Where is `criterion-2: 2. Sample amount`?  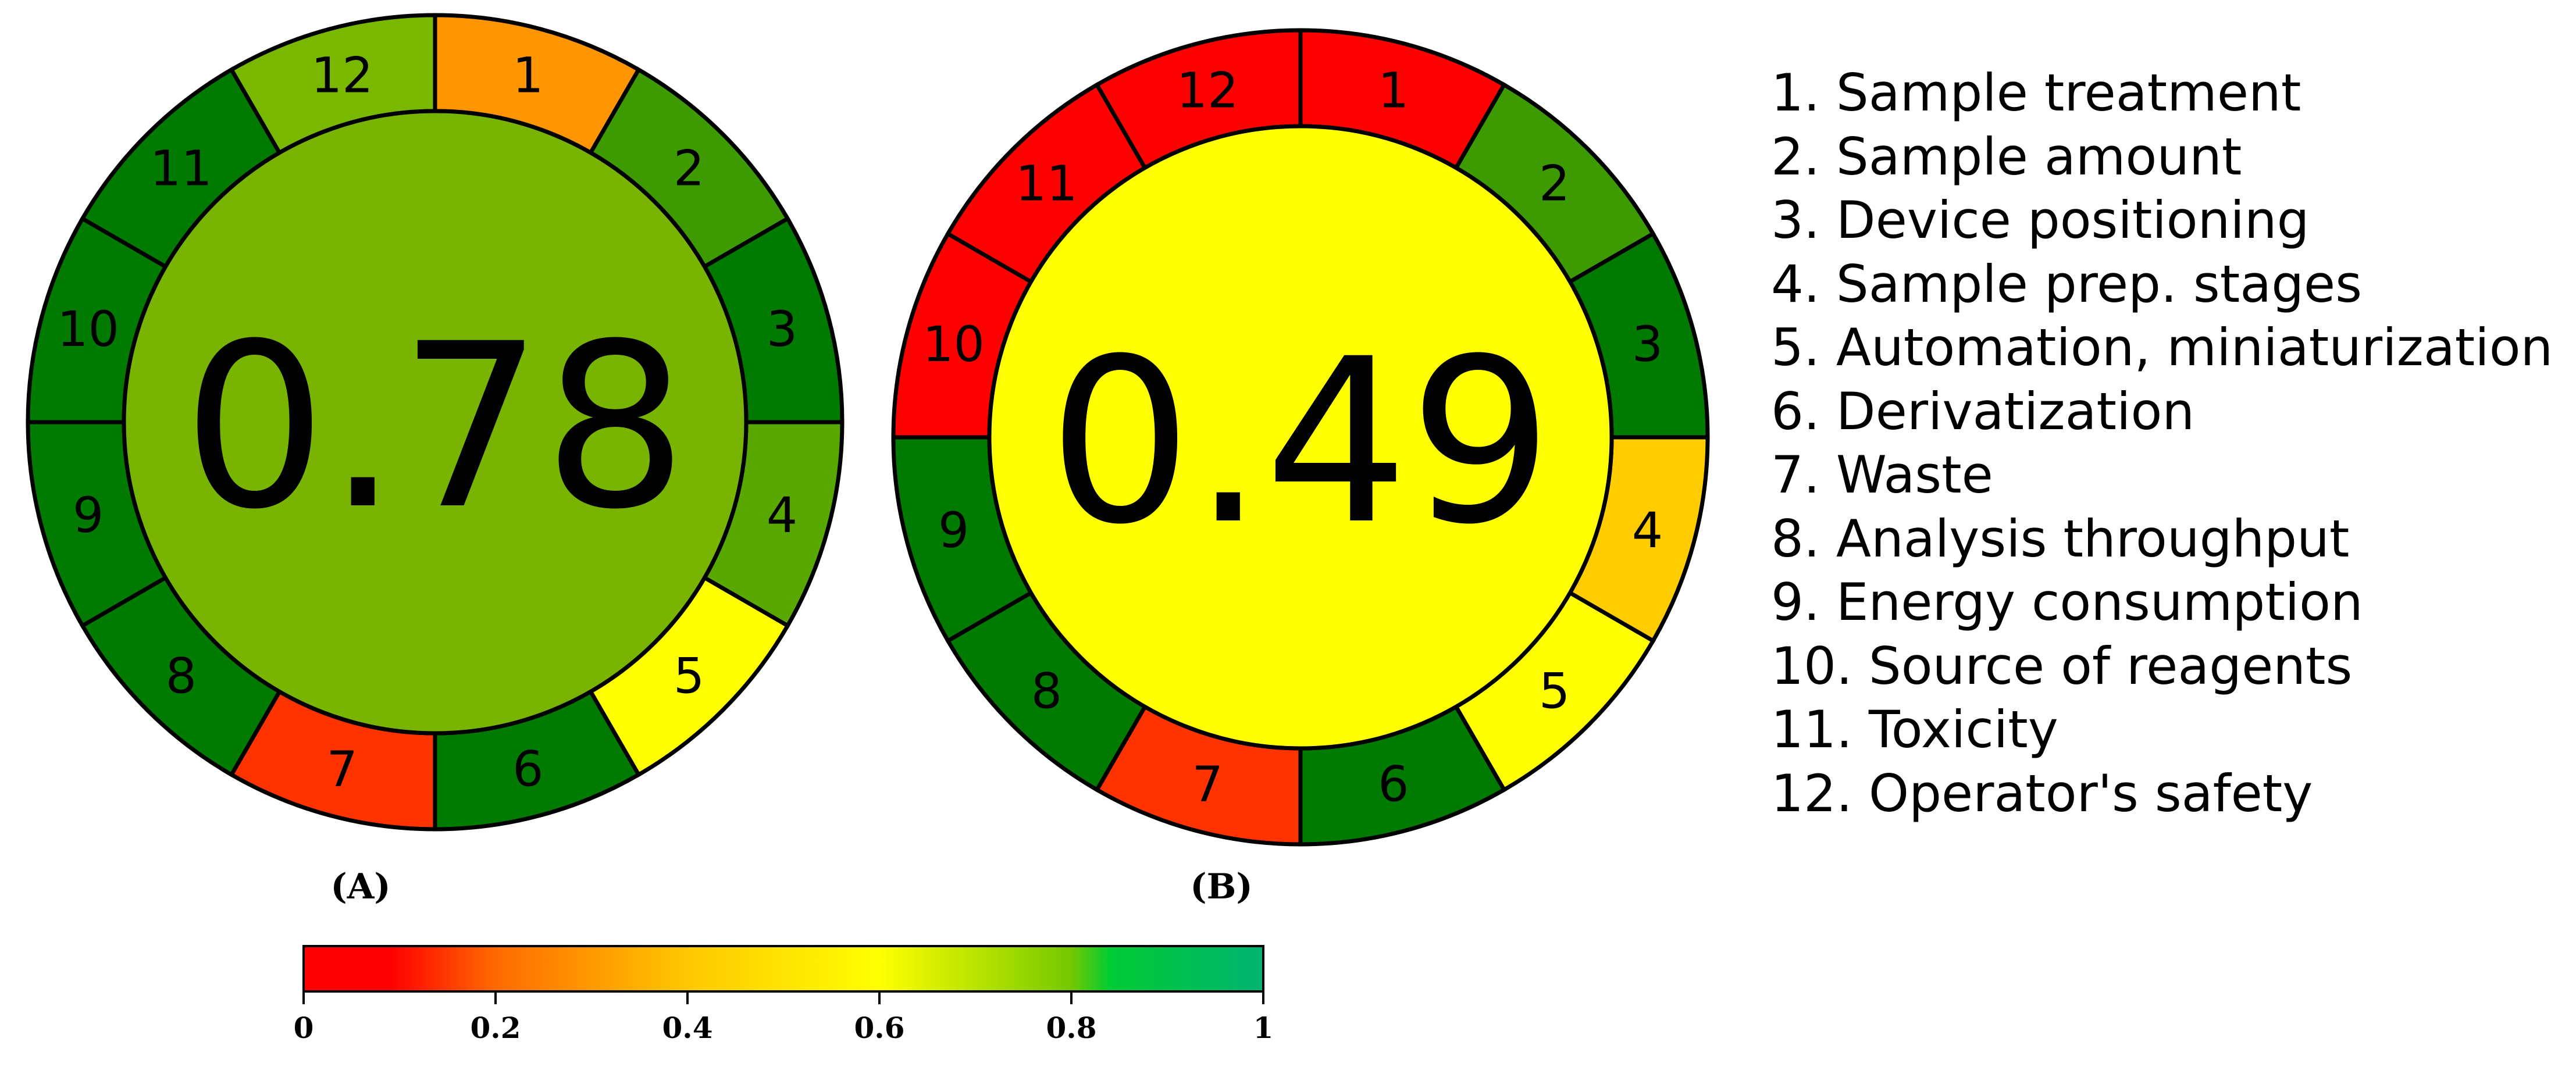
criterion-2: 2. Sample amount is located at coordinates (2006, 156).